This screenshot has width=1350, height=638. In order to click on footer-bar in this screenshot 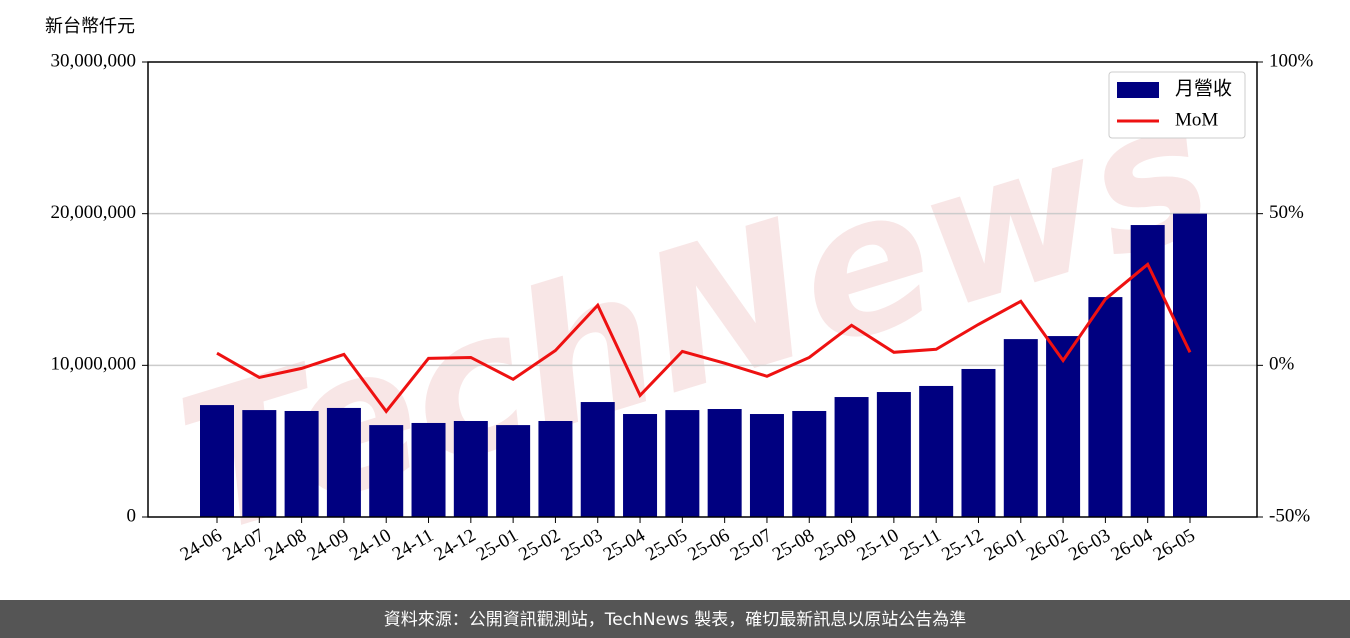, I will do `click(675, 619)`.